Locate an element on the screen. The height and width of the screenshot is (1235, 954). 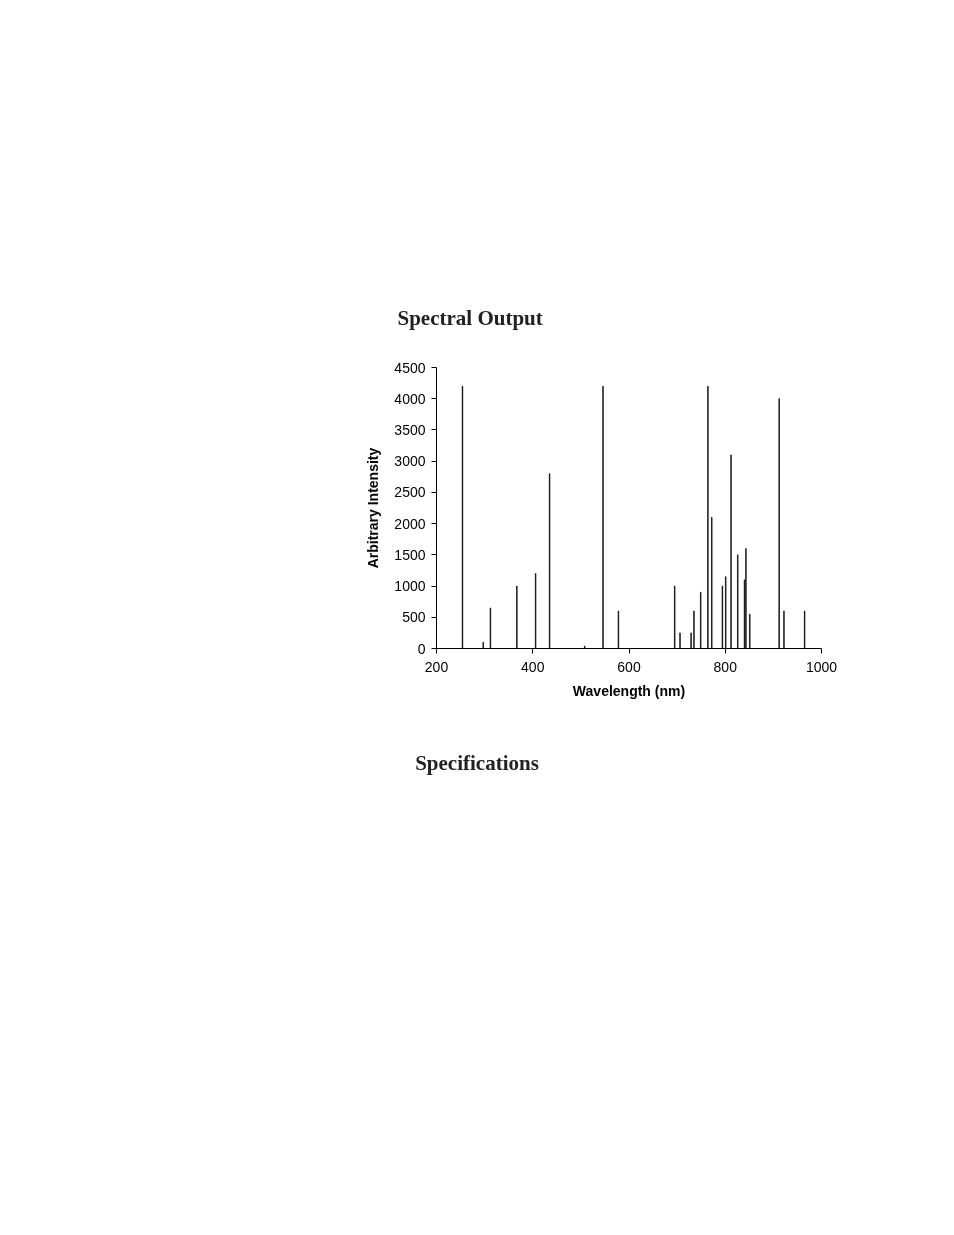
x-tick-label: 1000 is located at coordinates (821, 666).